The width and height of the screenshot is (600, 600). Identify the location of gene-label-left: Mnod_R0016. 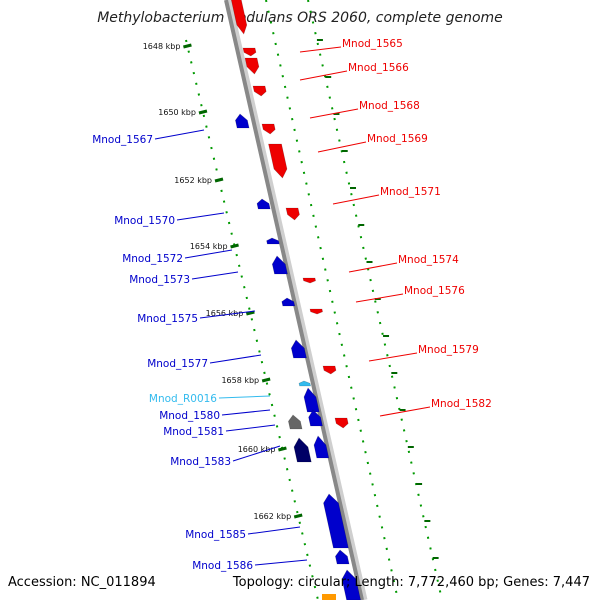
(183, 399).